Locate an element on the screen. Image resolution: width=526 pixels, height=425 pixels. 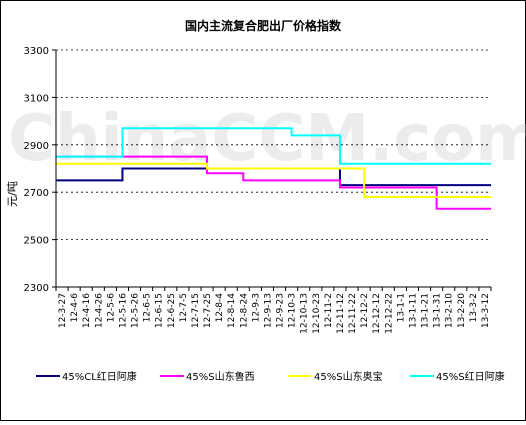
legend-label: 45%S红日阿康 is located at coordinates (470, 376).